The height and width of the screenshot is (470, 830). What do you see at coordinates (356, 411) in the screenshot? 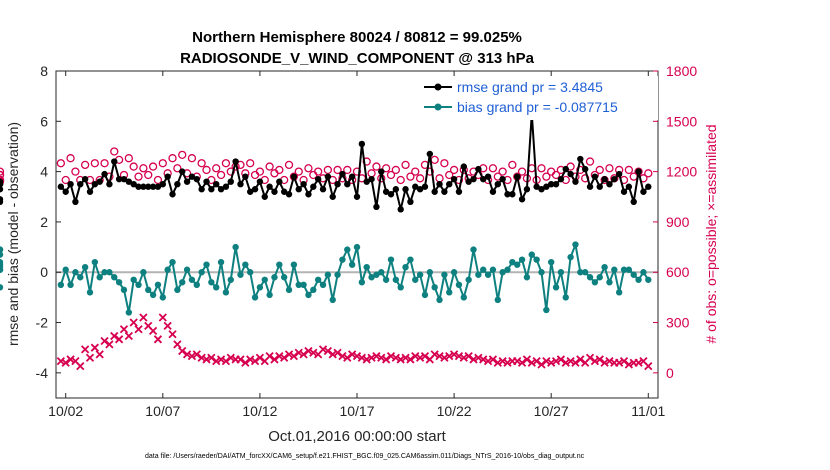
I see `x-tick-label: 10/17` at bounding box center [356, 411].